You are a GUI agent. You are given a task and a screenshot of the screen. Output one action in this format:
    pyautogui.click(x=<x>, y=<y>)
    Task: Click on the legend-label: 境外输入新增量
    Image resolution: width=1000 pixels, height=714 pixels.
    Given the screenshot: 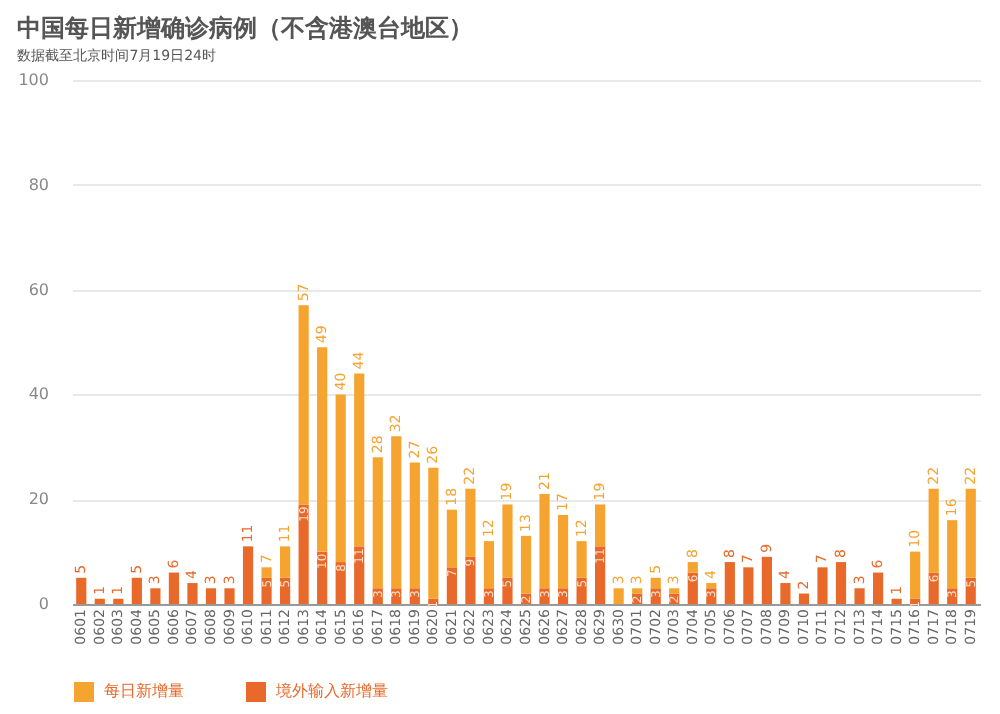 What is the action you would take?
    pyautogui.click(x=331, y=691)
    